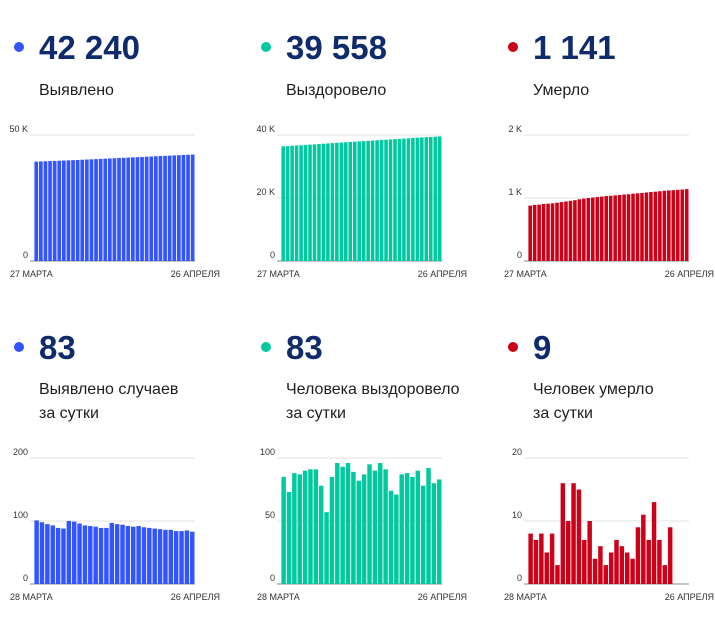 This screenshot has width=715, height=628. What do you see at coordinates (561, 90) in the screenshot?
I see `died-total-label: Умерло` at bounding box center [561, 90].